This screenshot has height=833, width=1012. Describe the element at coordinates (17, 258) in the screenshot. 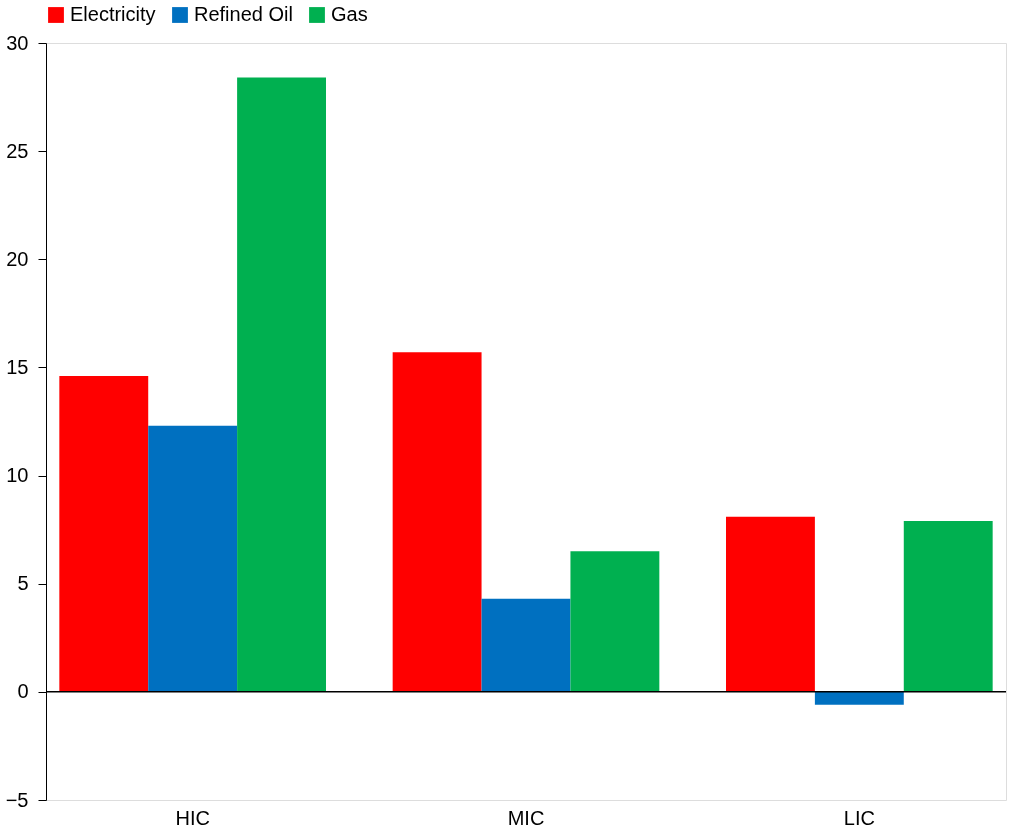

I see `y-tick-label: 20` at that location.